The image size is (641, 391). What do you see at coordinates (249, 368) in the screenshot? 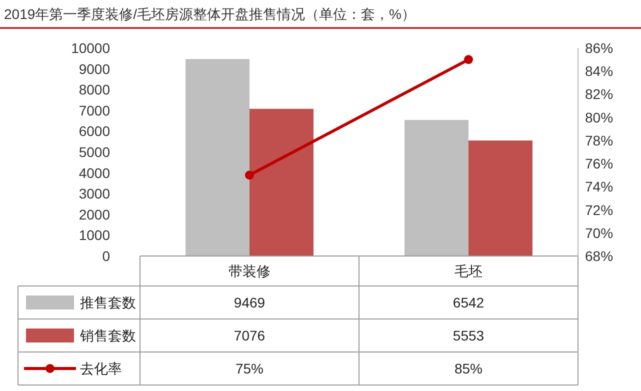
I see `data-label: 75%` at bounding box center [249, 368].